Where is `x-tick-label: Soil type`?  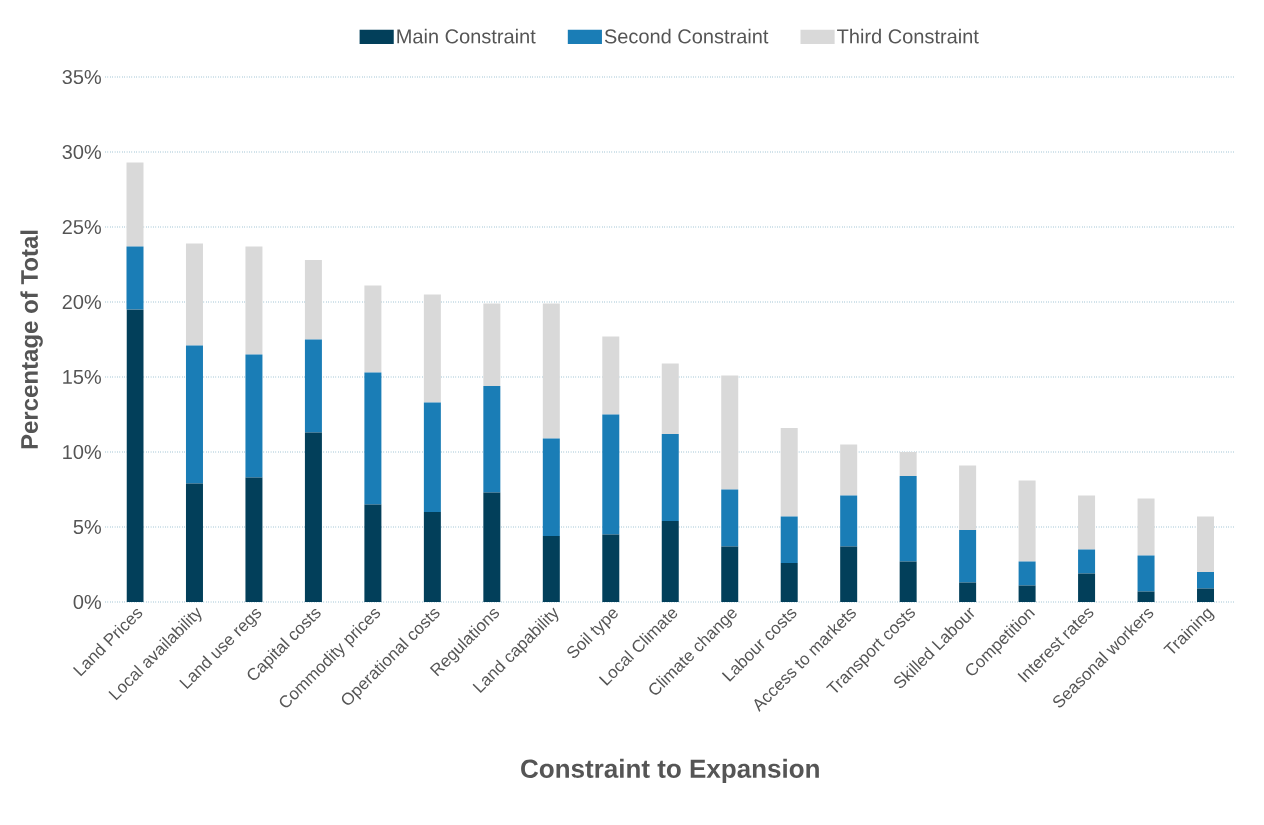
x-tick-label: Soil type is located at coordinates (592, 633).